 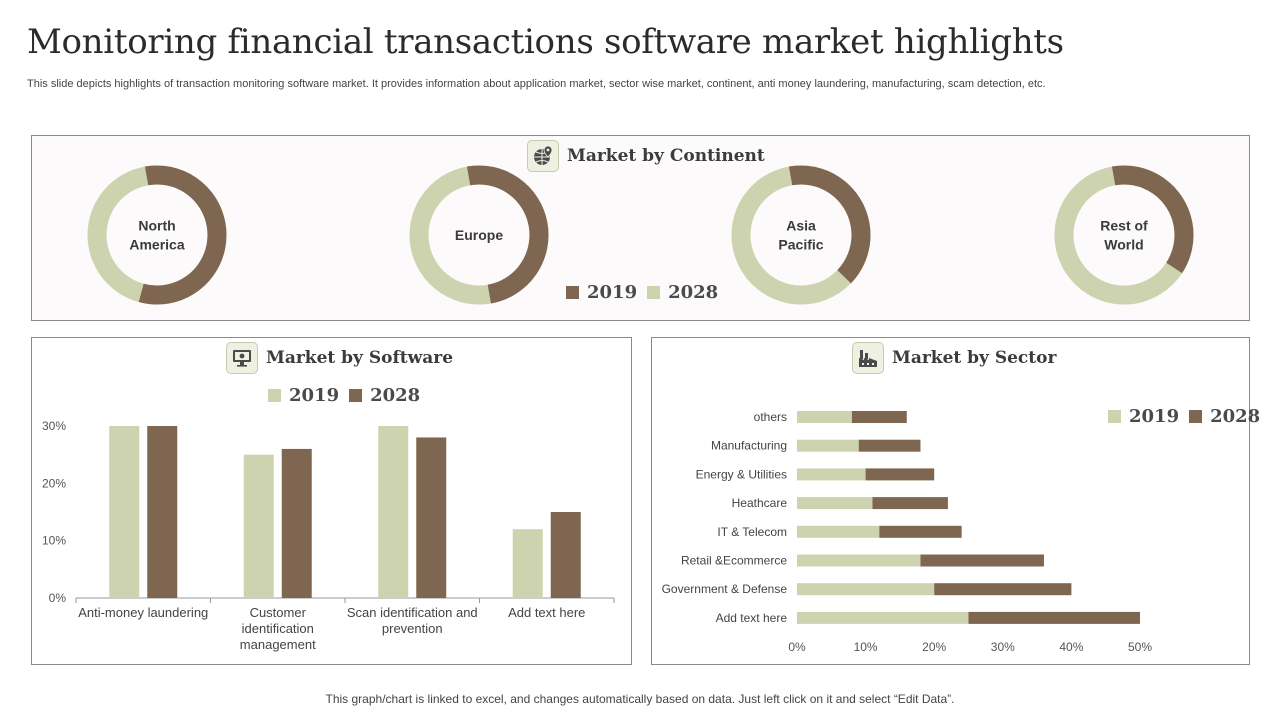 What do you see at coordinates (866, 647) in the screenshot?
I see `x-tick-label: 10%` at bounding box center [866, 647].